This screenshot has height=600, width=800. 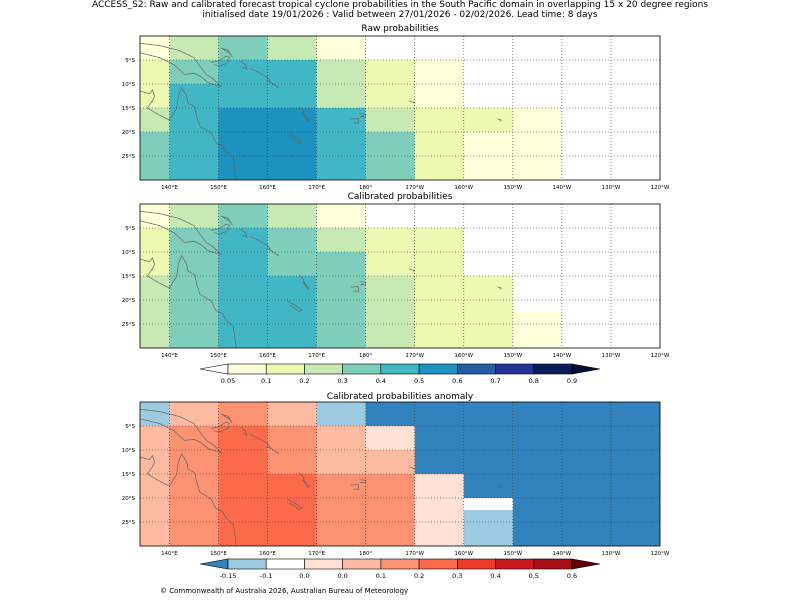 I want to click on colorbar-tick-label: 0.0, so click(x=342, y=576).